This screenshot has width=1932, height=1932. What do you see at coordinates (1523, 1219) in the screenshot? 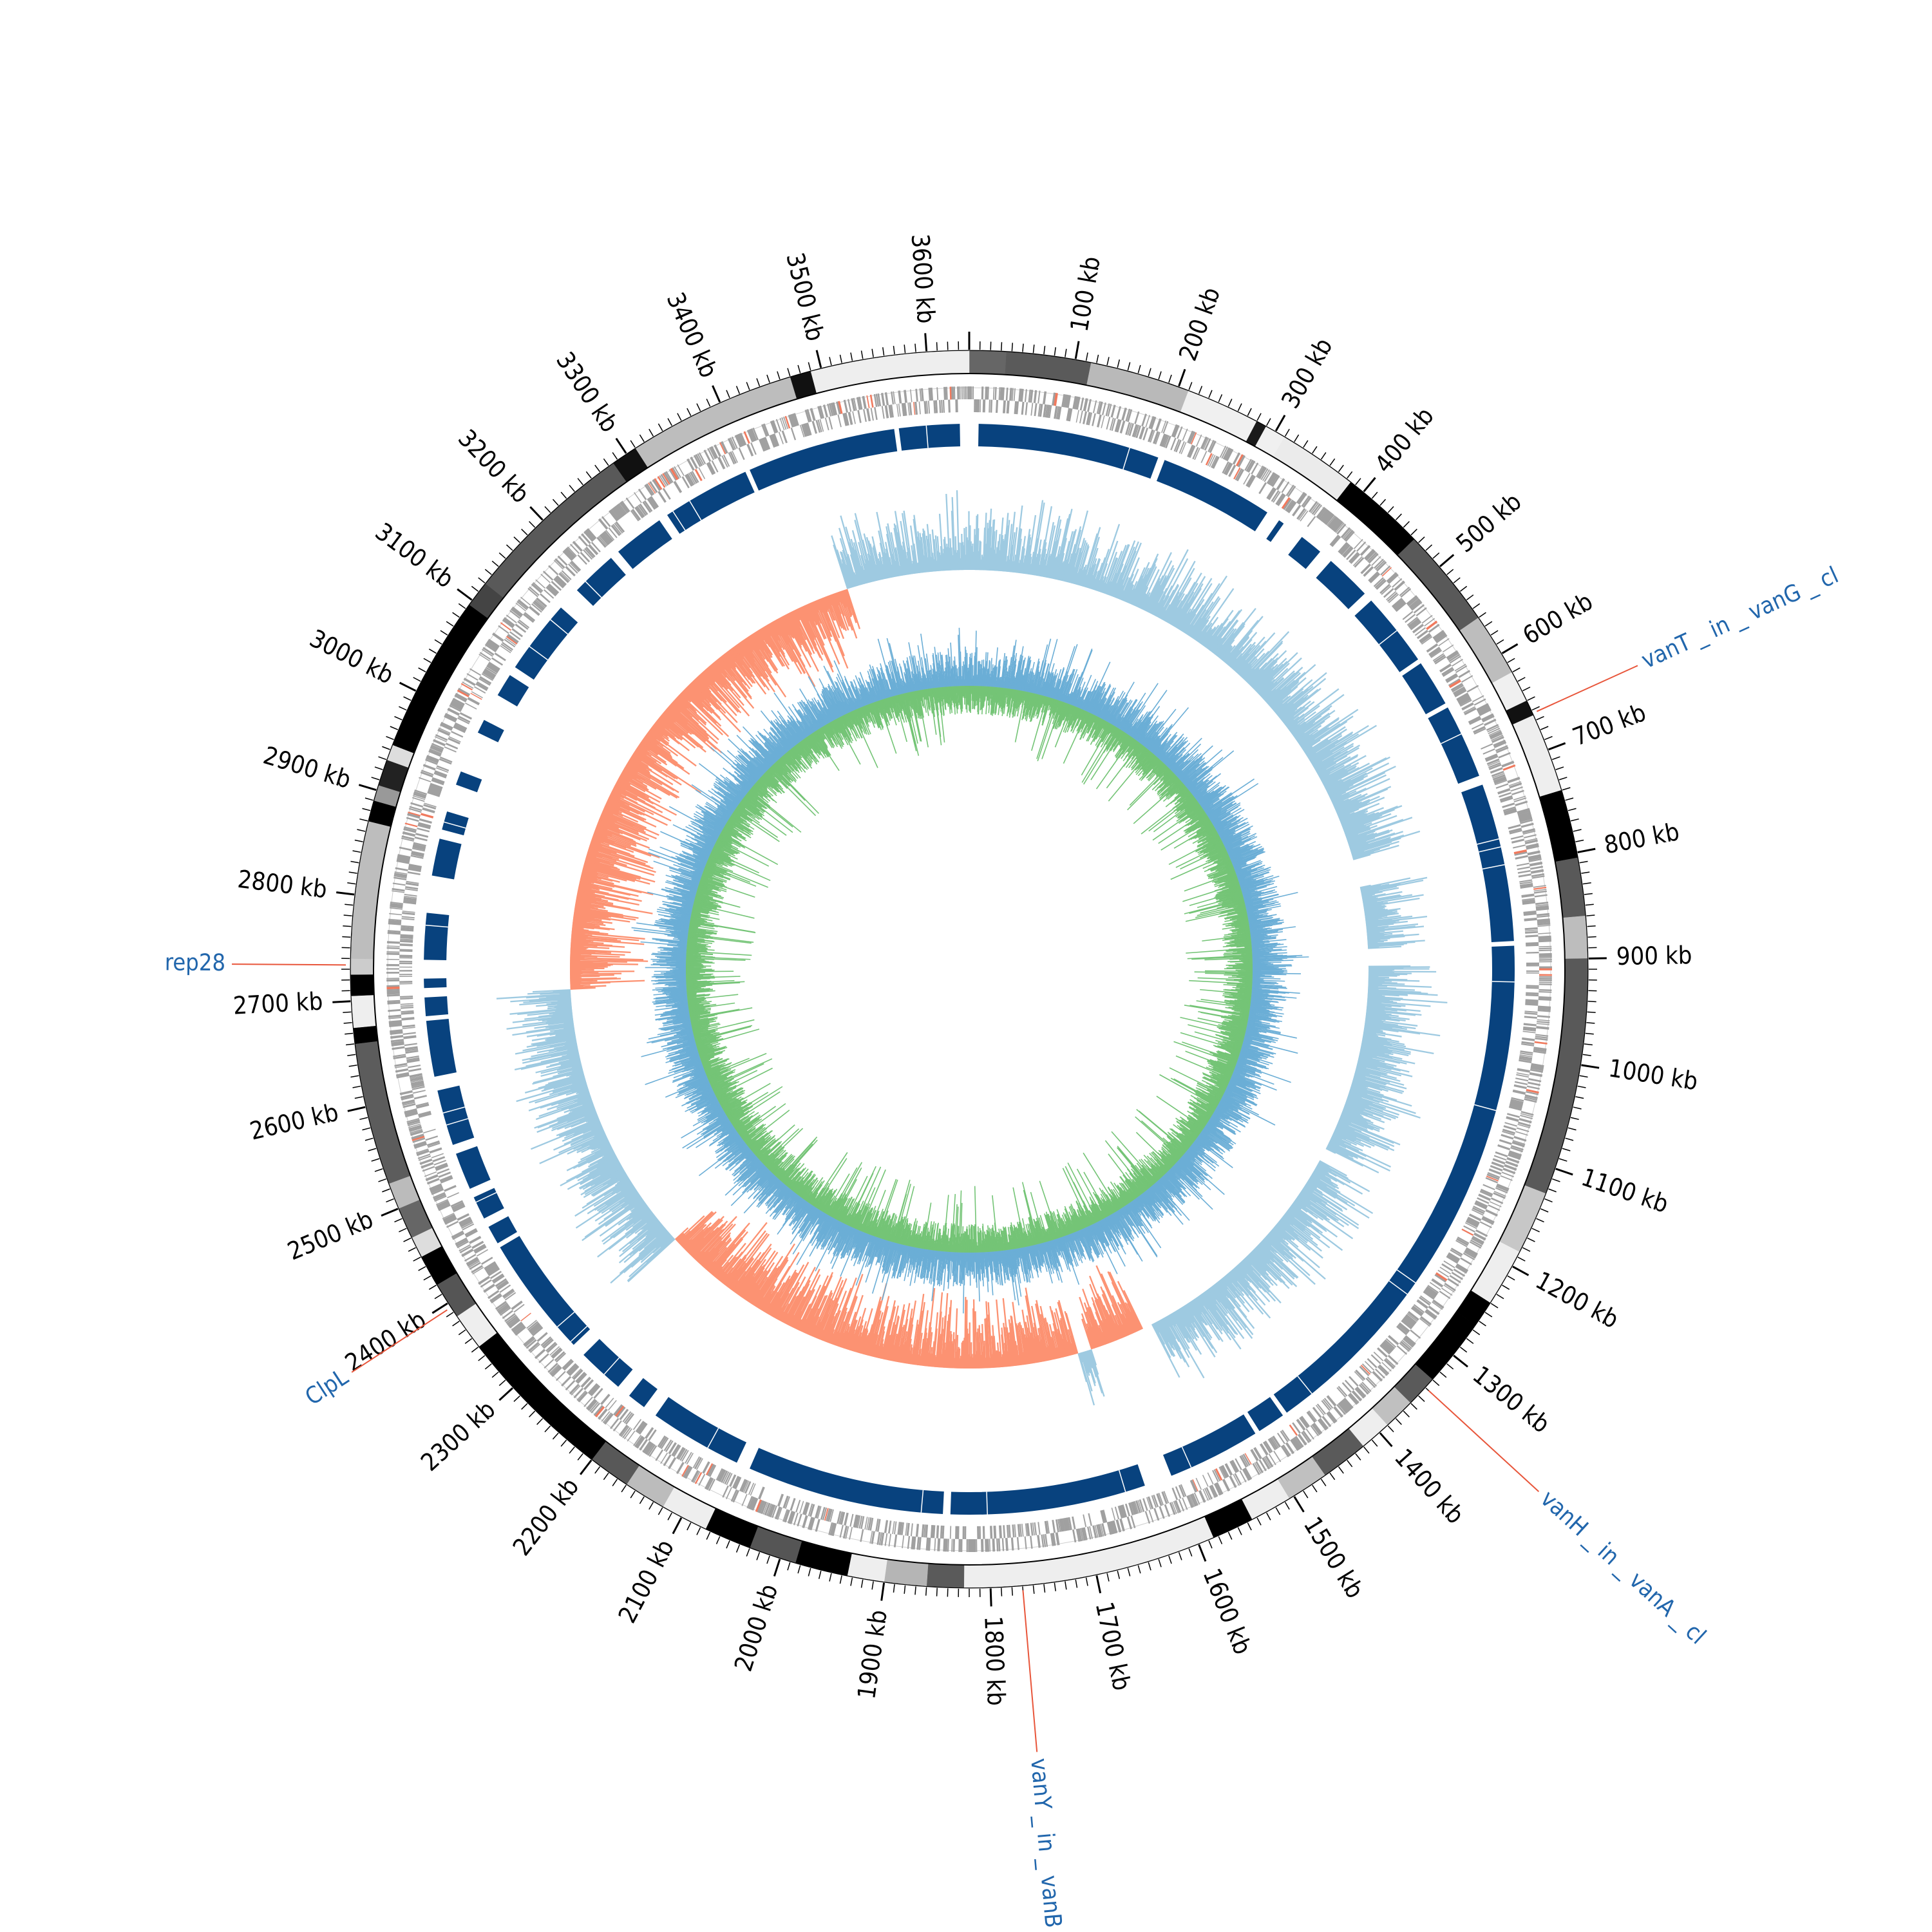
I see `contig-block` at bounding box center [1523, 1219].